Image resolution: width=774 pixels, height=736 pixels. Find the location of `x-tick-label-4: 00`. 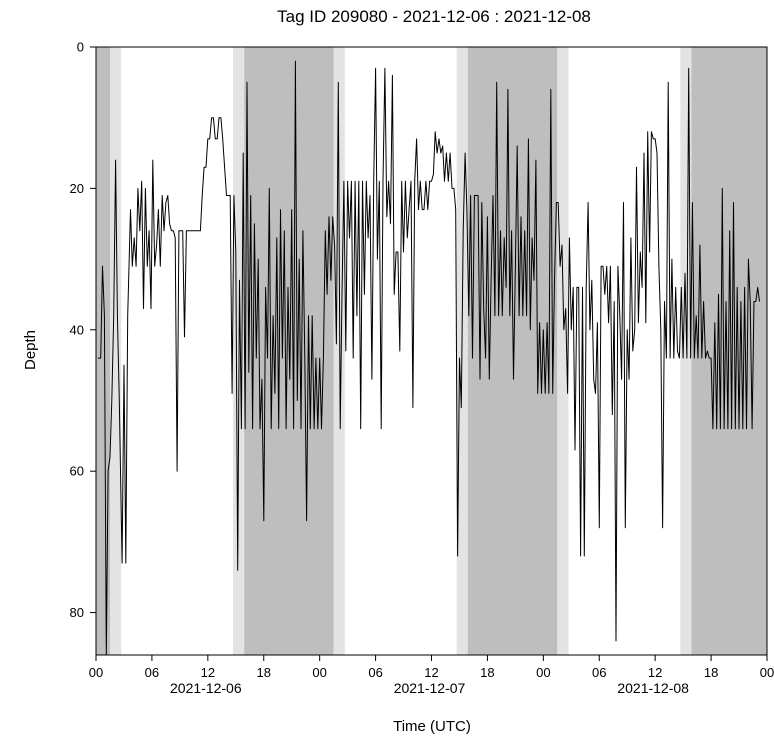

x-tick-label-4: 00 is located at coordinates (319, 672).